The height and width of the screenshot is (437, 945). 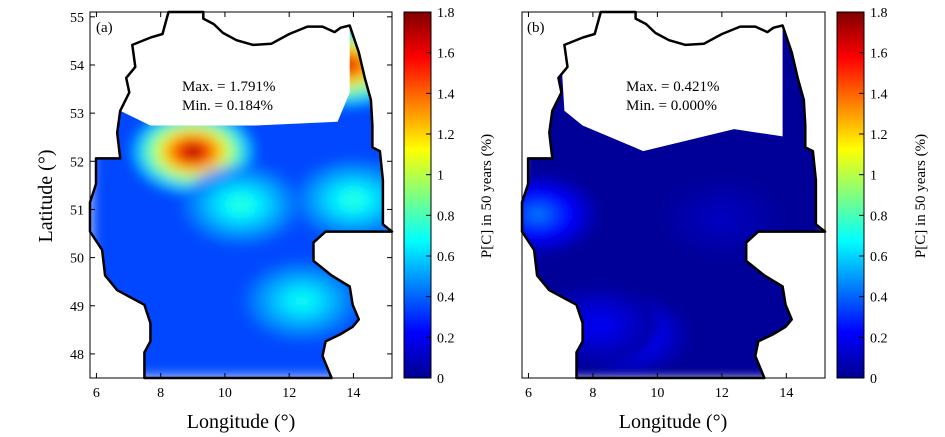 I want to click on y-tick-label: 53, so click(x=77, y=114).